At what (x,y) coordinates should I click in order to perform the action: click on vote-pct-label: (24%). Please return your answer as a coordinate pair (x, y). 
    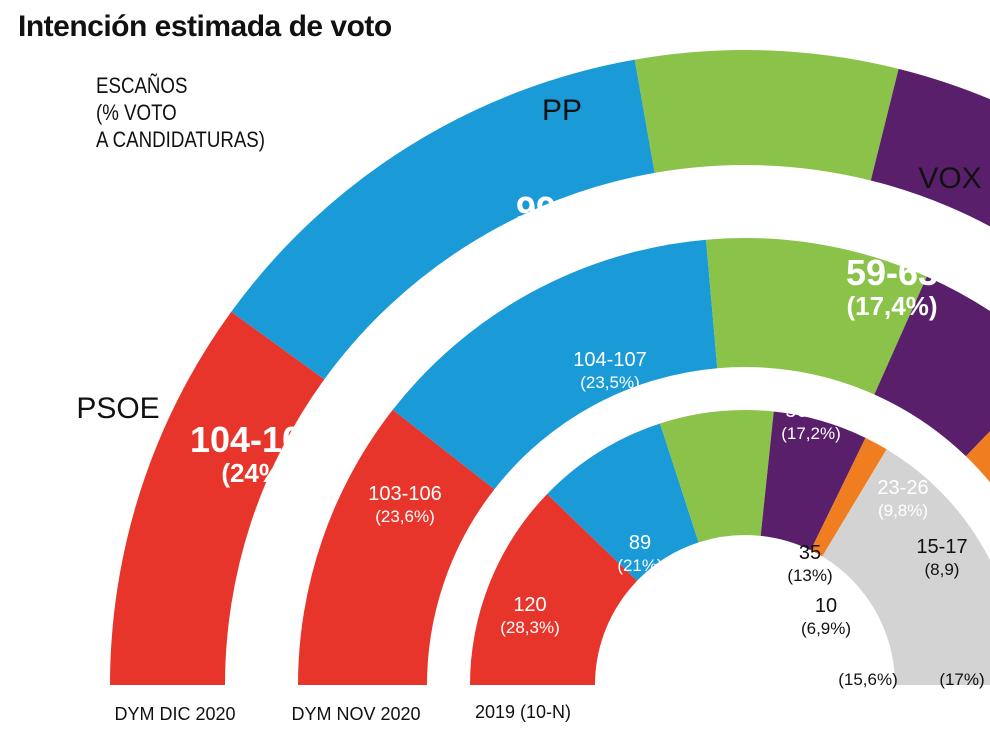
    Looking at the image, I should click on (255, 473).